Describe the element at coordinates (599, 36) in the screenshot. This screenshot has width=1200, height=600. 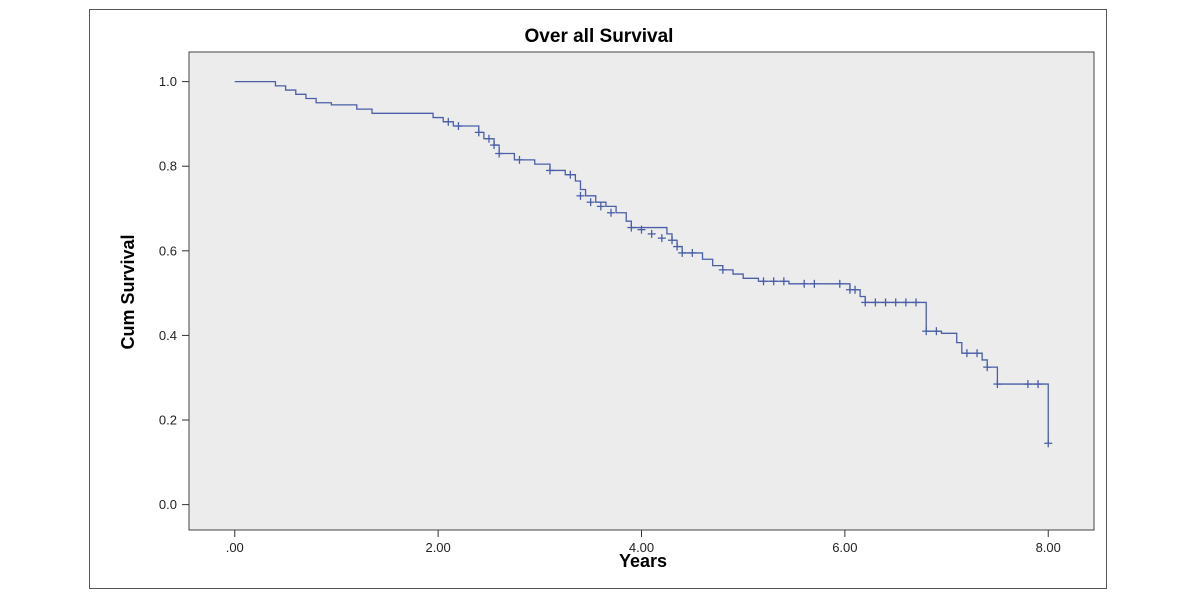
I see `chart-title: Over all Survival` at that location.